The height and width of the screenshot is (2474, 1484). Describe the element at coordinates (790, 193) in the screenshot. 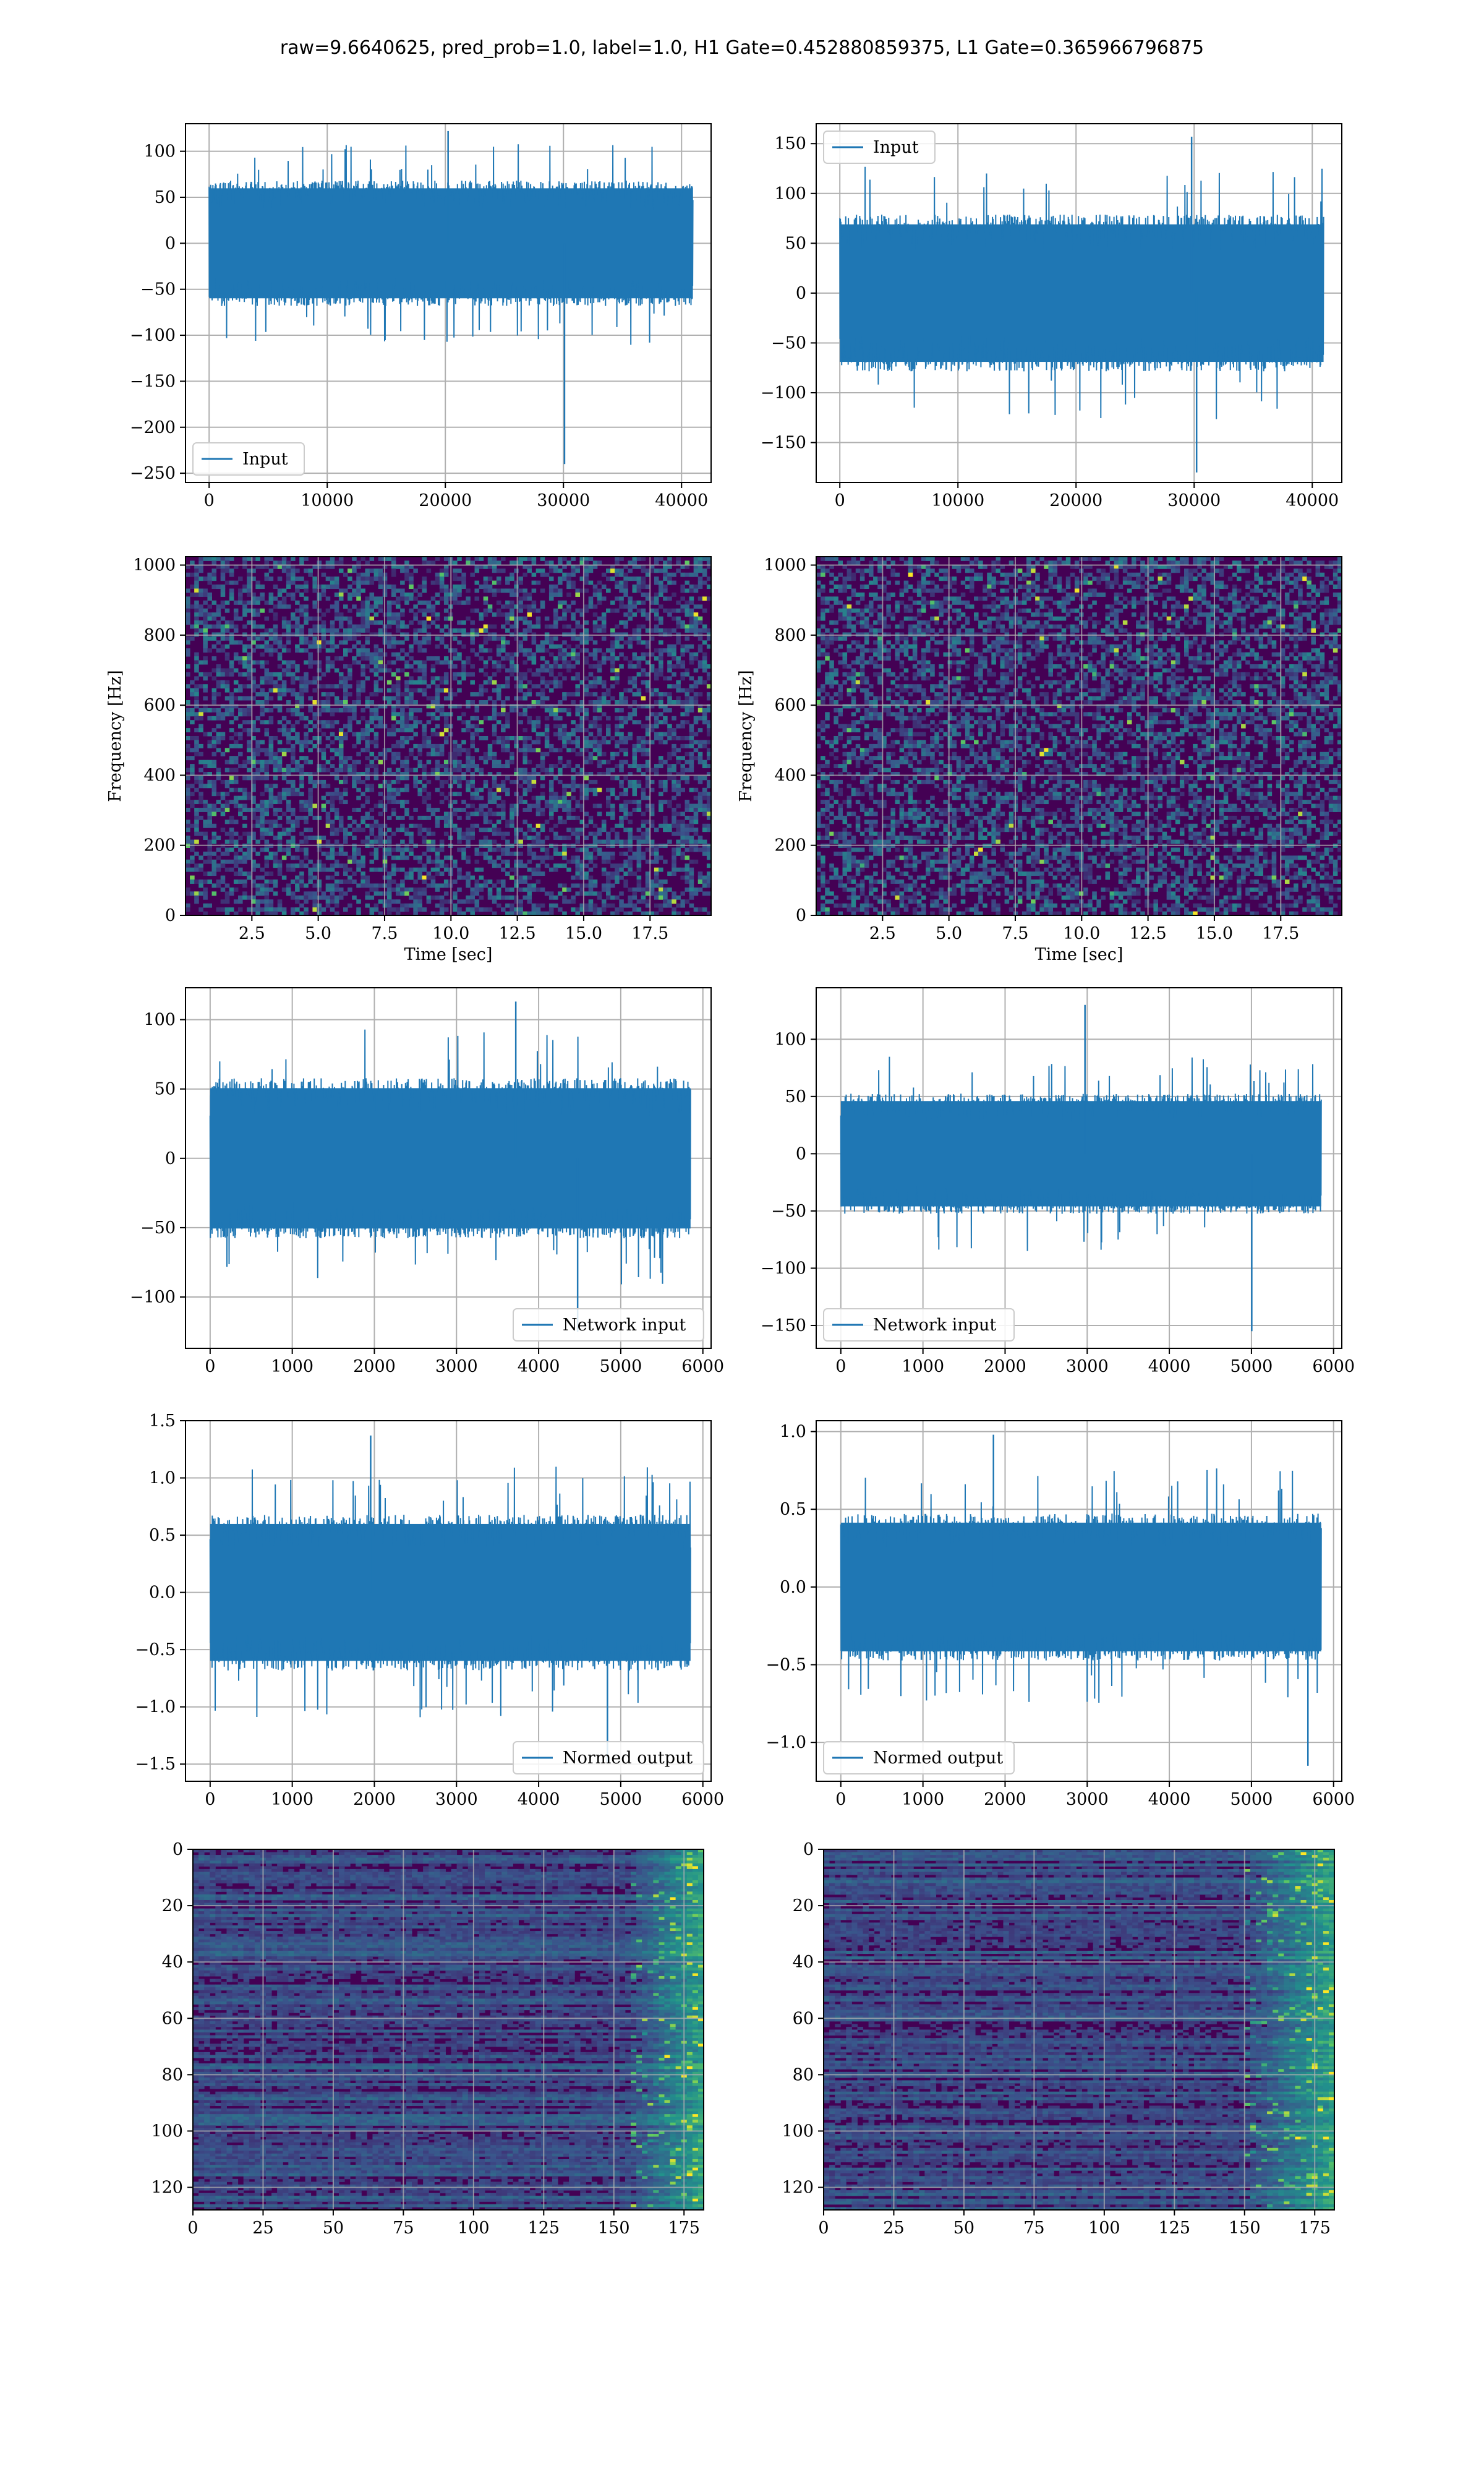

I see `y-tick-label: 100` at that location.